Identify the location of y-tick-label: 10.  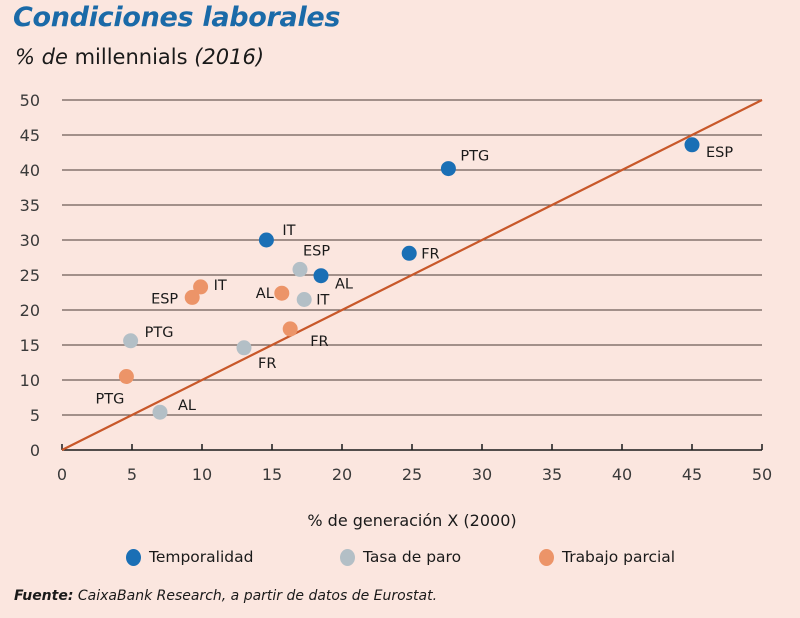
(30, 380).